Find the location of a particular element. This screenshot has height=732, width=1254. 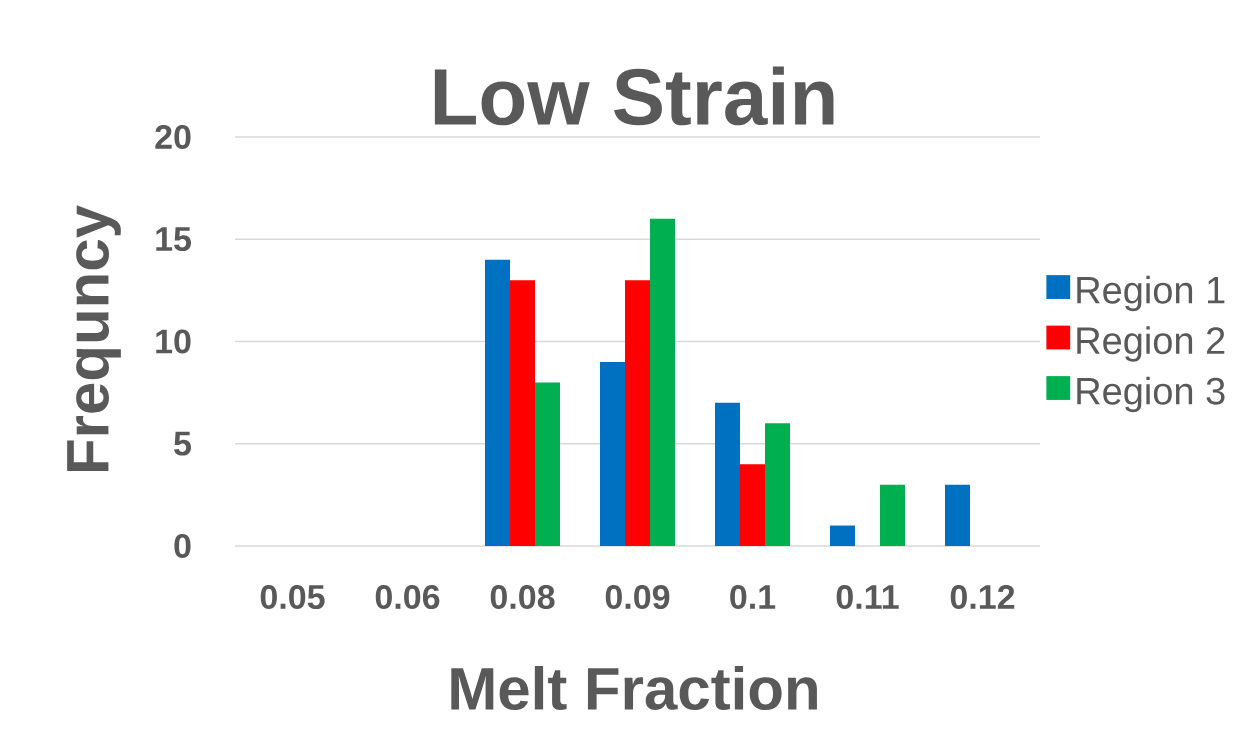

x-tick-label: 0.11 is located at coordinates (867, 597).